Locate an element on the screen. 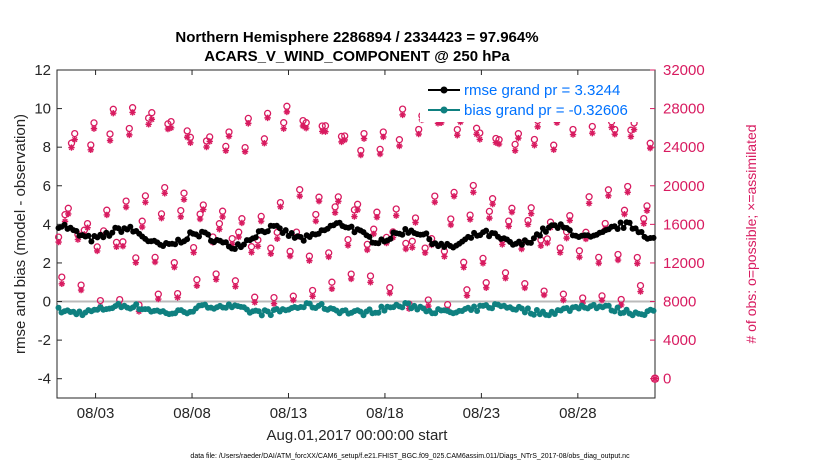  y-left-tick-label: 4 is located at coordinates (47, 224).